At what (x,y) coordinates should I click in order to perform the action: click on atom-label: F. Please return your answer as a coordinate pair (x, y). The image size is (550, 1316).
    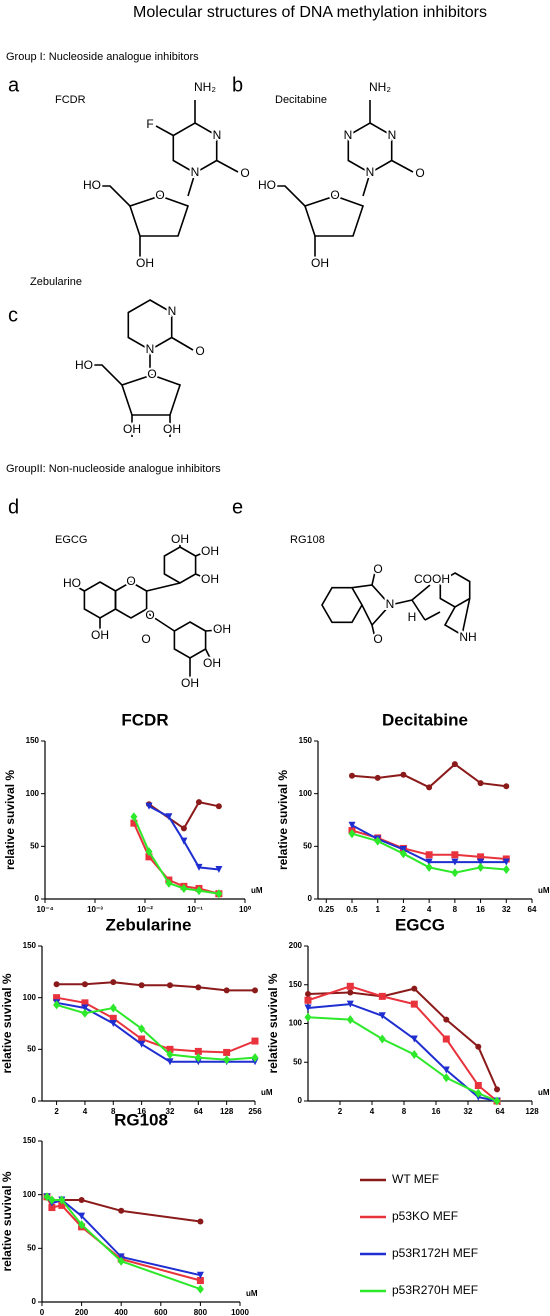
    Looking at the image, I should click on (149, 124).